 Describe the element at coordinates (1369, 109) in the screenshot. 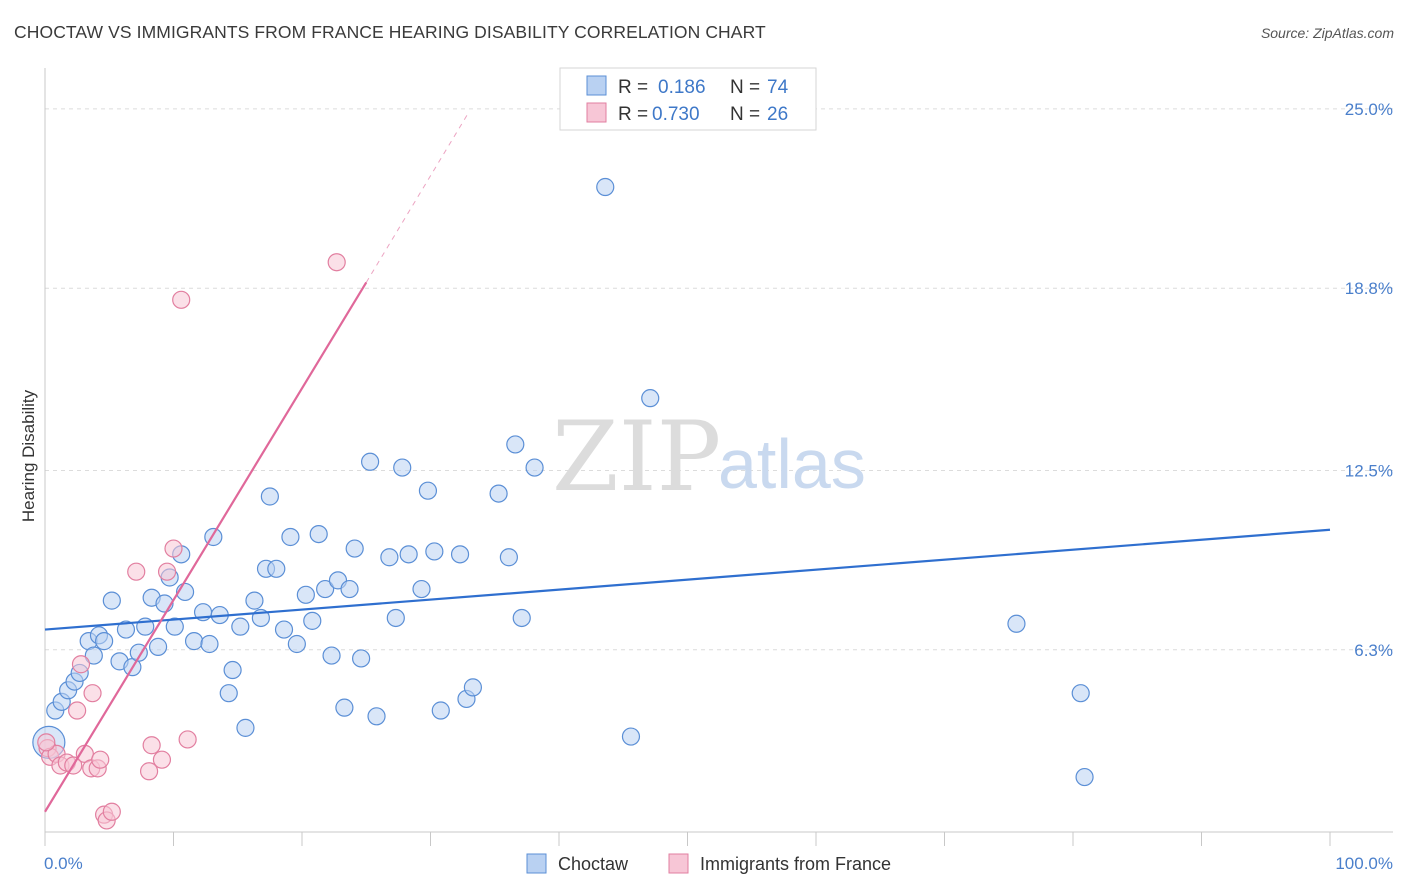

I see `y-tick-label-3: 25.0%` at that location.